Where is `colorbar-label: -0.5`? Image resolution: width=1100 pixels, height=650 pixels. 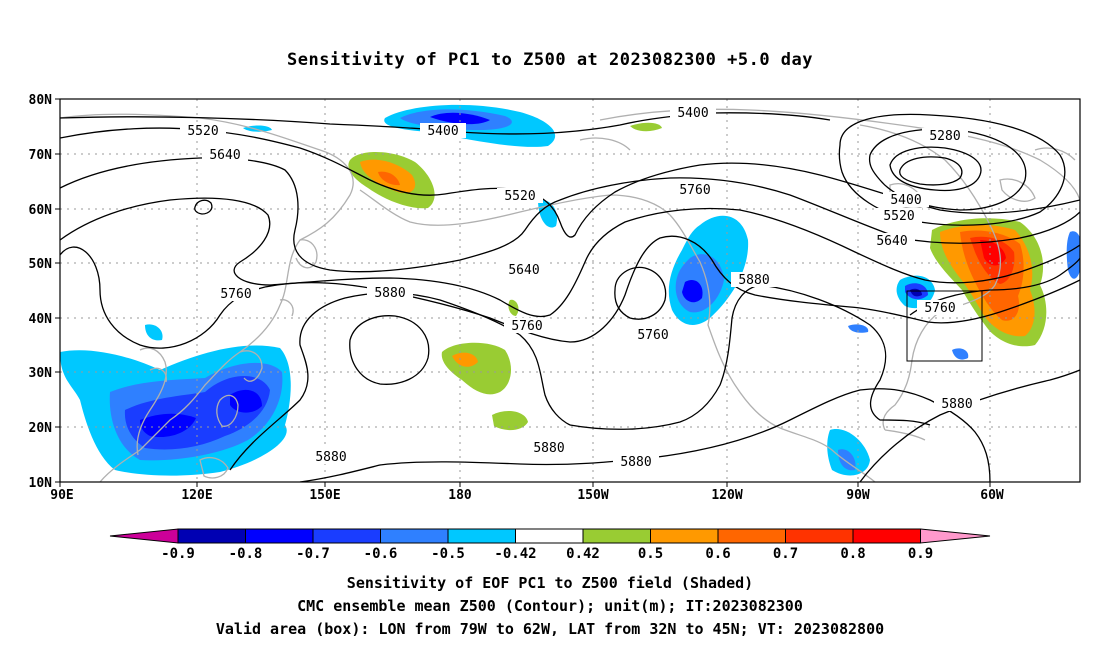
colorbar-label: -0.5 is located at coordinates (448, 554).